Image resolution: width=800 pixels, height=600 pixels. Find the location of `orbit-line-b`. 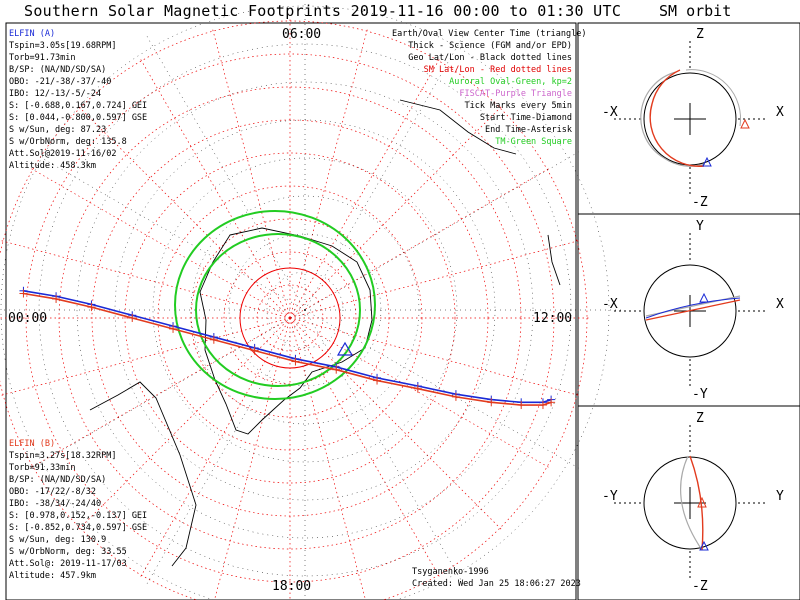

orbit-line-b is located at coordinates (693, 310).